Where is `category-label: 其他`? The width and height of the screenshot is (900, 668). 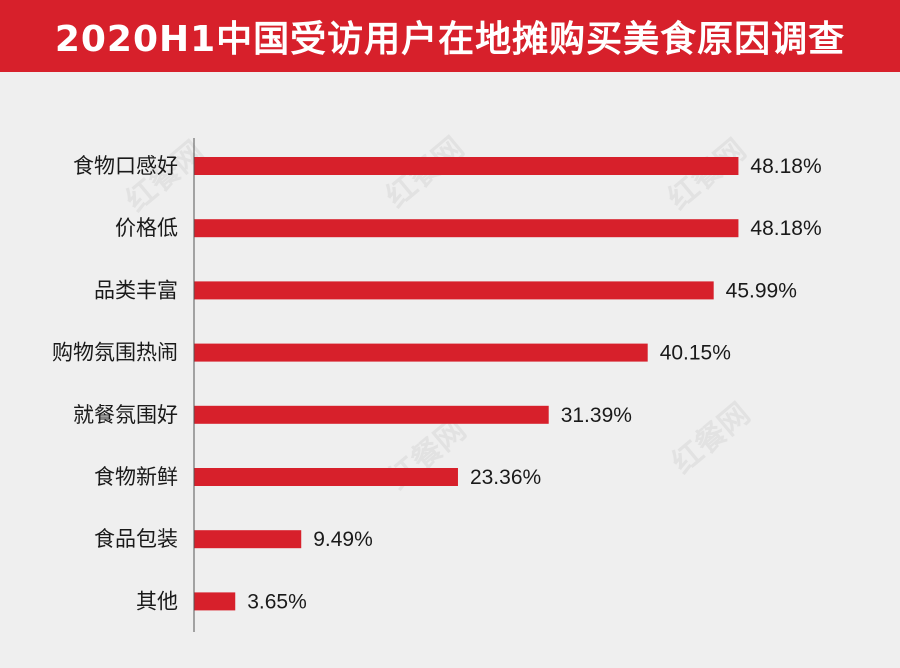 category-label: 其他 is located at coordinates (157, 601).